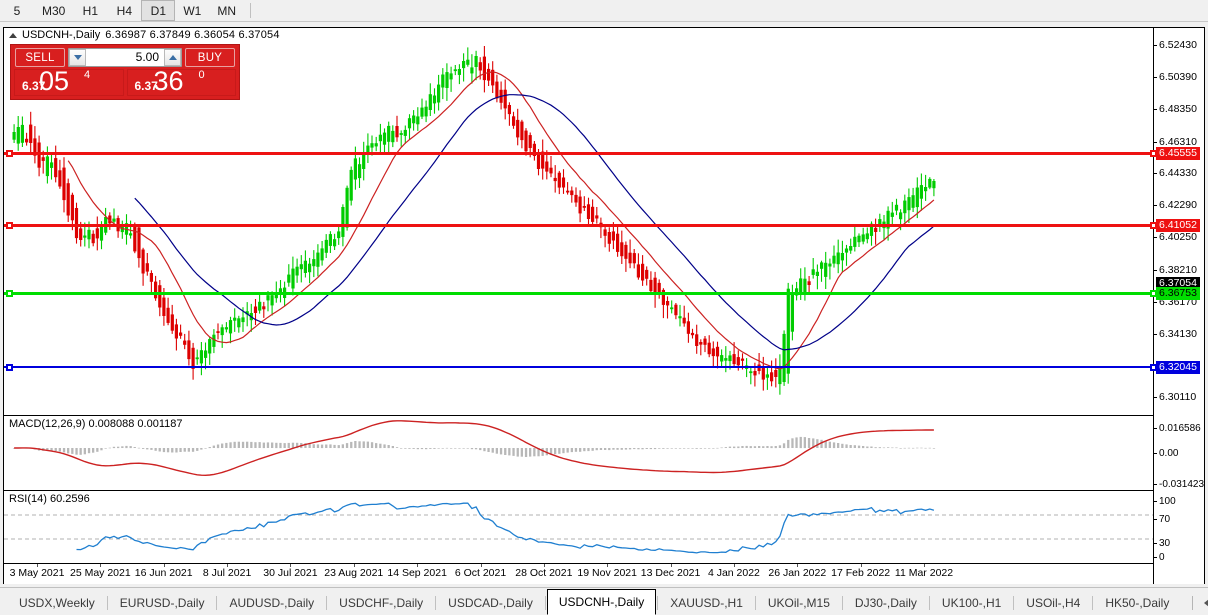 Image resolution: width=1208 pixels, height=615 pixels. What do you see at coordinates (505, 528) in the screenshot?
I see `rsi-line` at bounding box center [505, 528].